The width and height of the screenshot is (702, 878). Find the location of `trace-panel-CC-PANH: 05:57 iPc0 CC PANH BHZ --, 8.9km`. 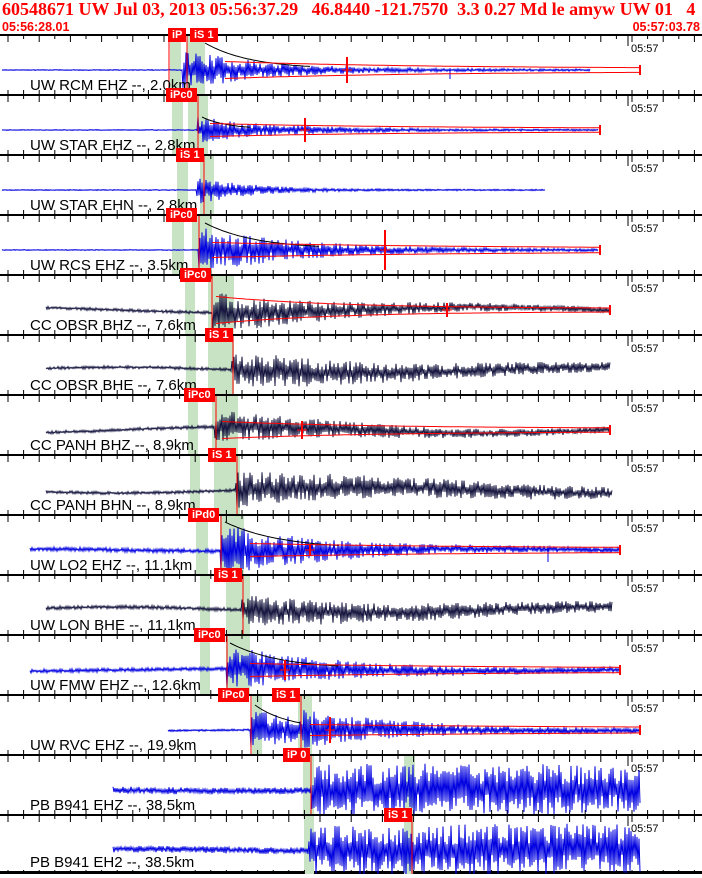

trace-panel-CC-PANH: 05:57 iPc0 CC PANH BHZ --, 8.9km is located at coordinates (351, 421).